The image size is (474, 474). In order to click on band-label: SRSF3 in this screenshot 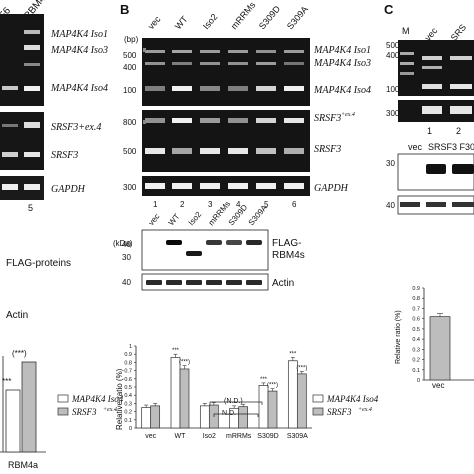, I will do `click(327, 118)`.